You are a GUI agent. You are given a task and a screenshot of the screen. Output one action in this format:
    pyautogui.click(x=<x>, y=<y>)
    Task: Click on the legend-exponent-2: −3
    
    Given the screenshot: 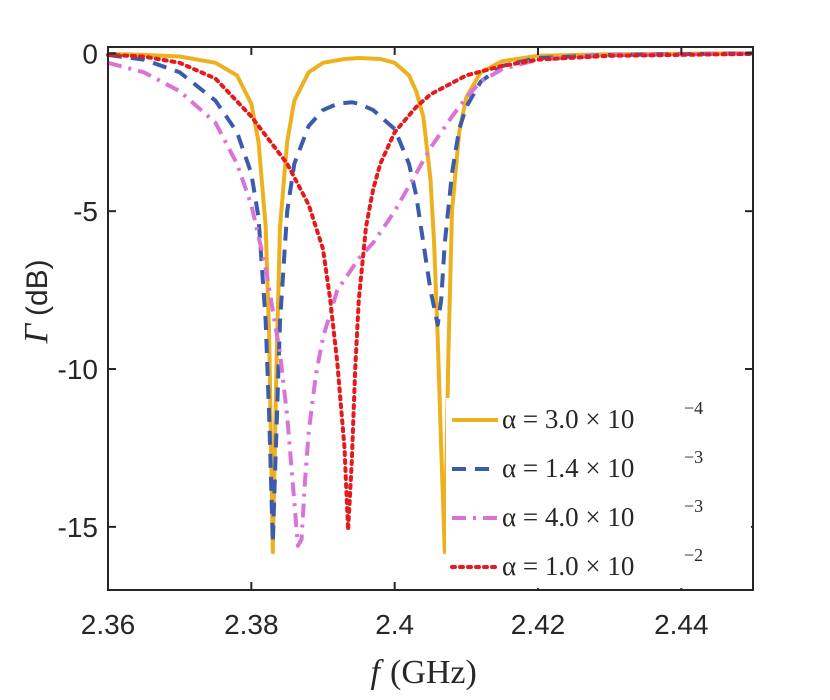 What is the action you would take?
    pyautogui.click(x=693, y=457)
    